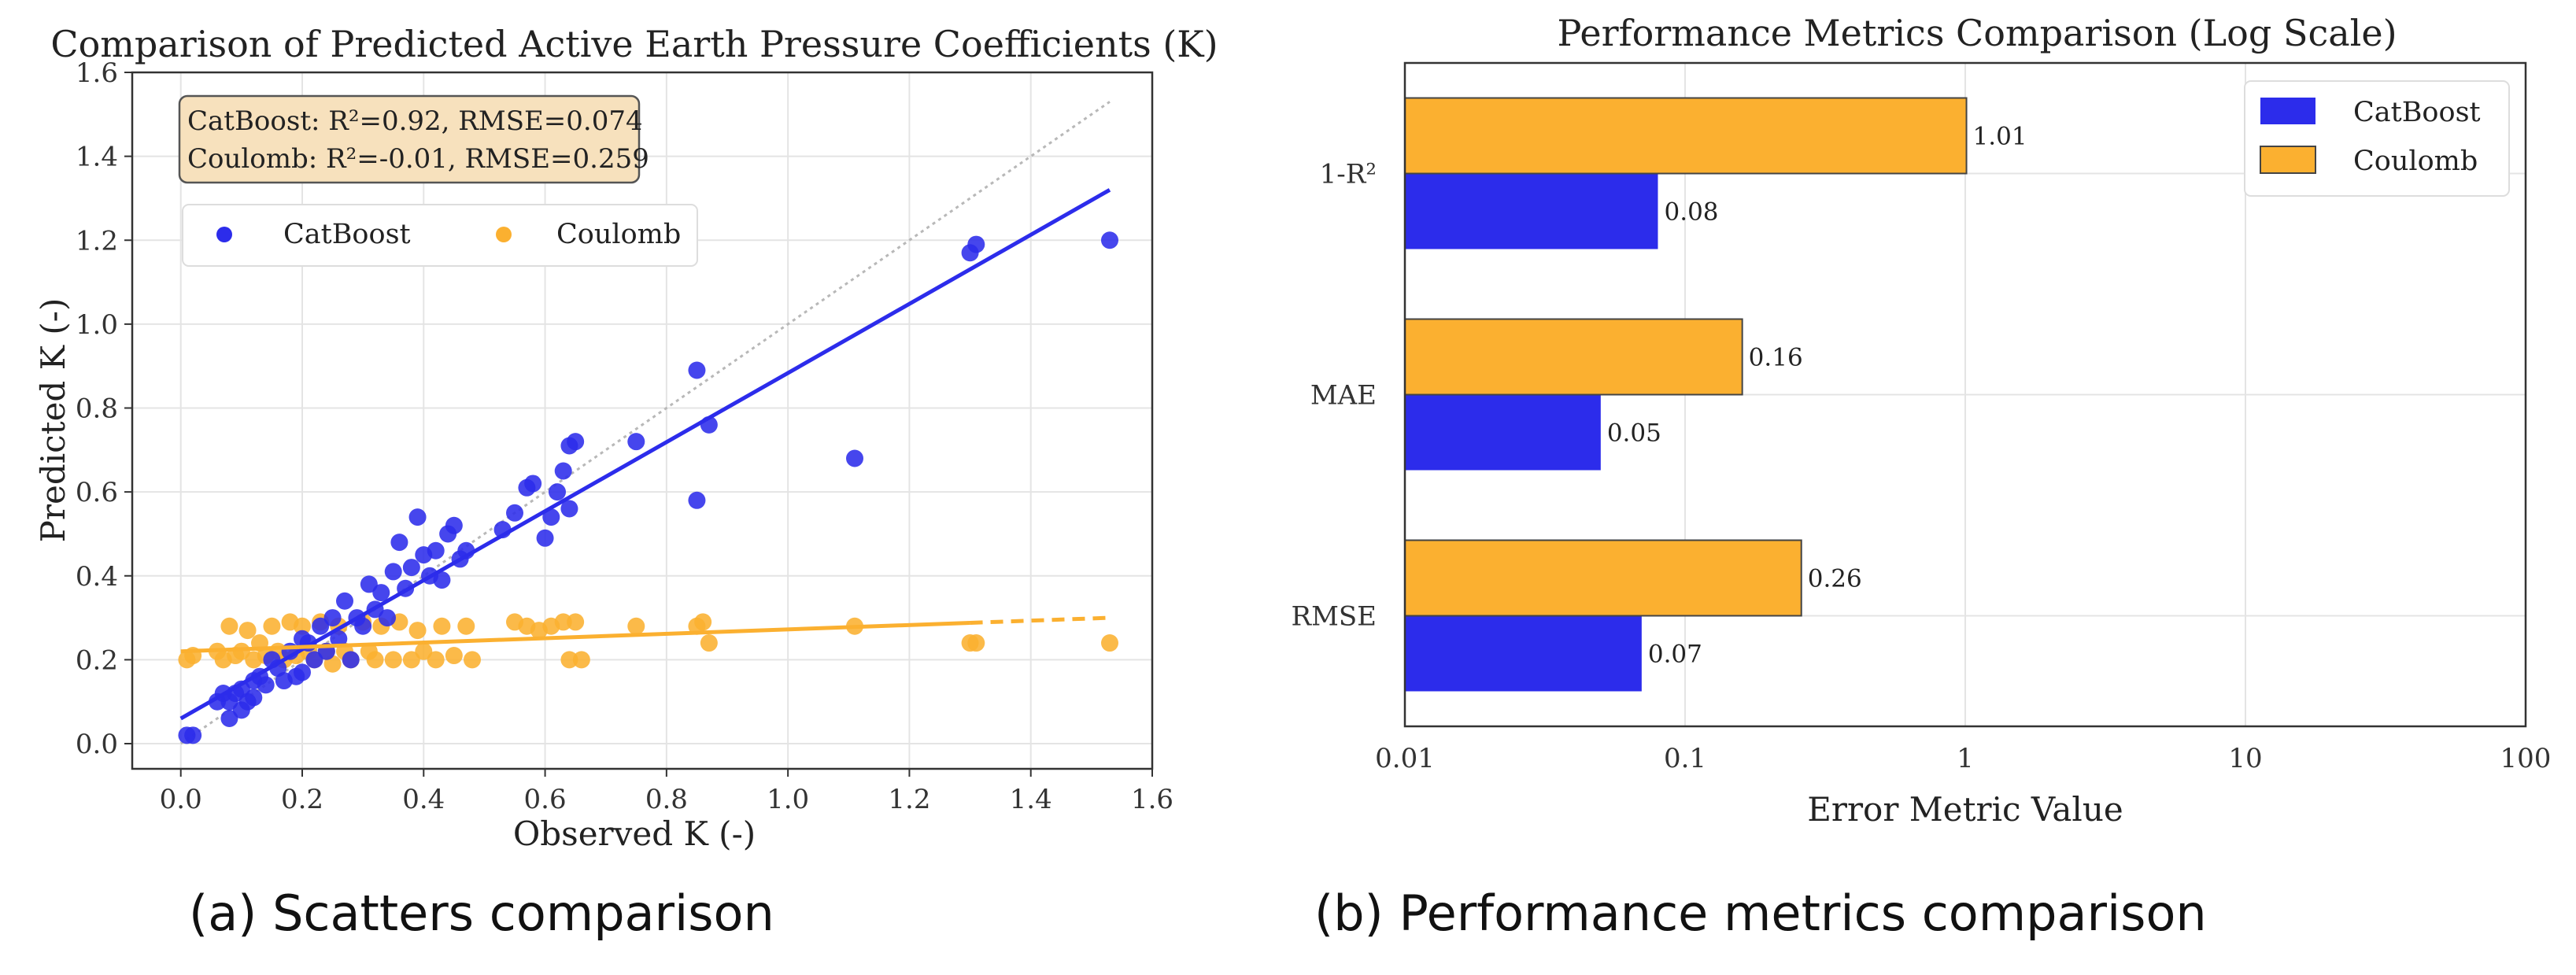  I want to click on scatter-legend, so click(440, 236).